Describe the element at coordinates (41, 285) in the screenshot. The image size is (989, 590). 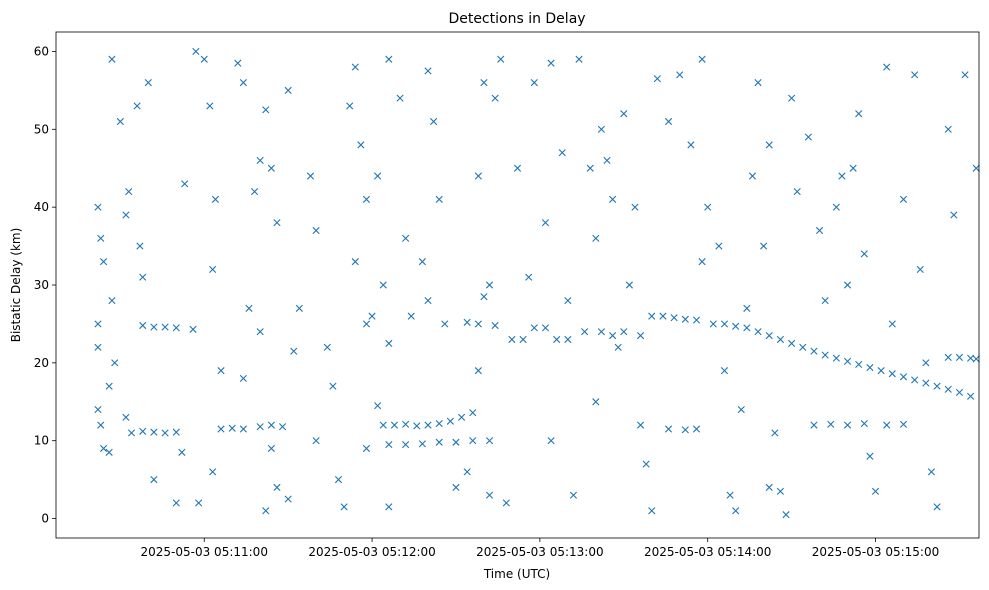
I see `y-tick-label: 30` at that location.